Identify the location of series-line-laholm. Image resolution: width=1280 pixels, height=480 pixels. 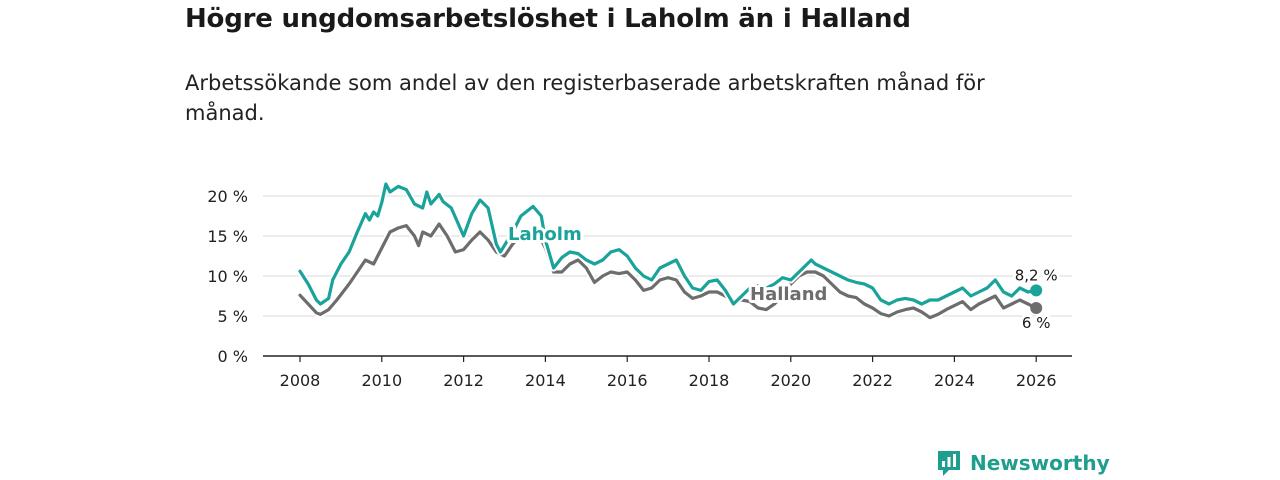
(668, 244).